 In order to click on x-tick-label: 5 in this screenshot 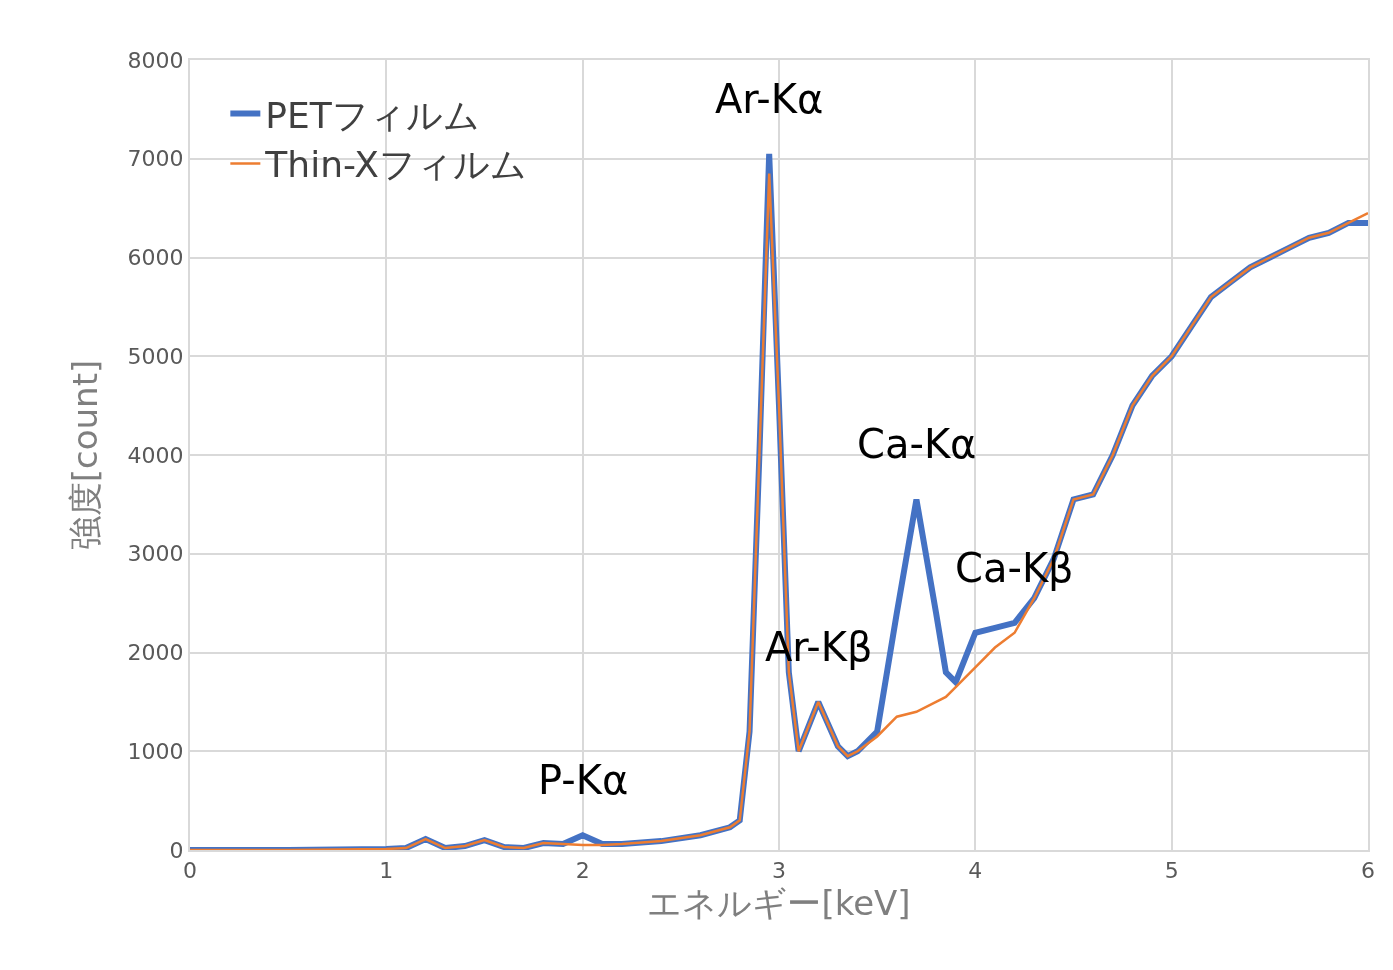, I will do `click(1171, 871)`.